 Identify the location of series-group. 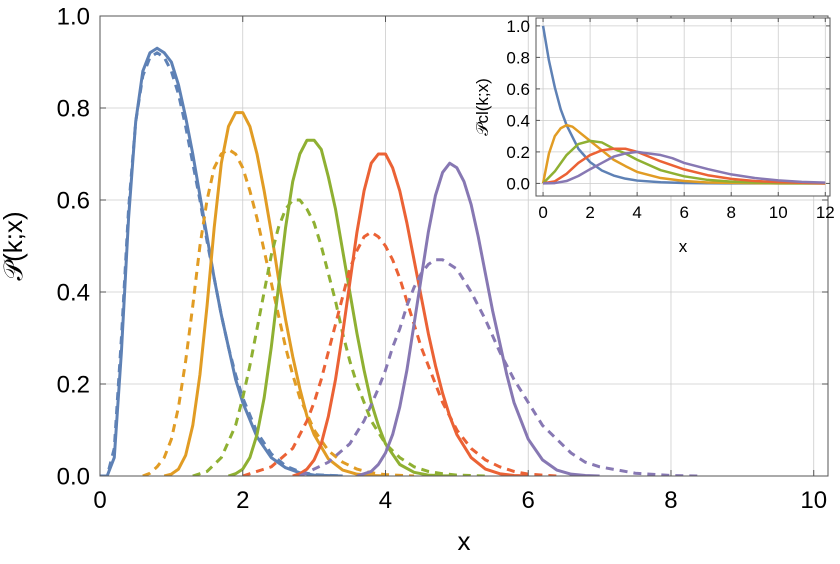
(683, 105).